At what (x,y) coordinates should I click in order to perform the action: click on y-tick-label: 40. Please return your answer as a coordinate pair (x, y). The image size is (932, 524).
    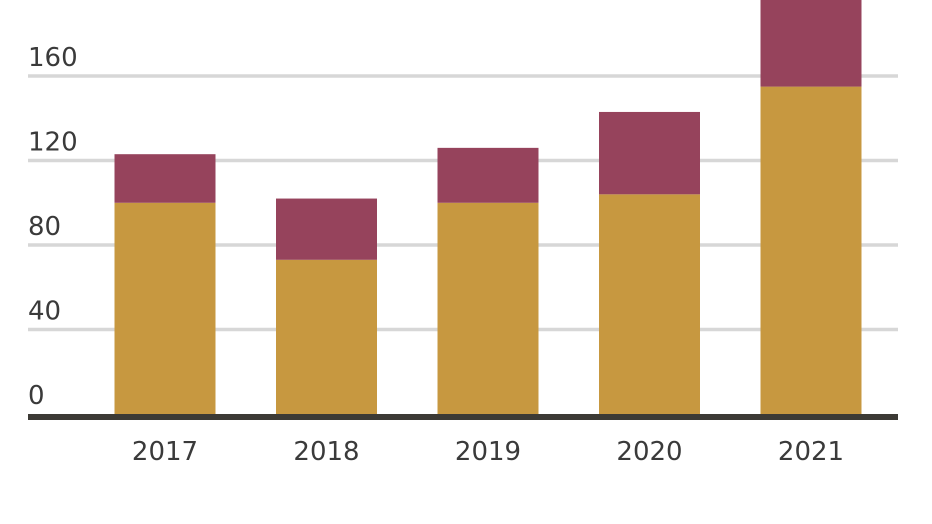
    Looking at the image, I should click on (44, 312).